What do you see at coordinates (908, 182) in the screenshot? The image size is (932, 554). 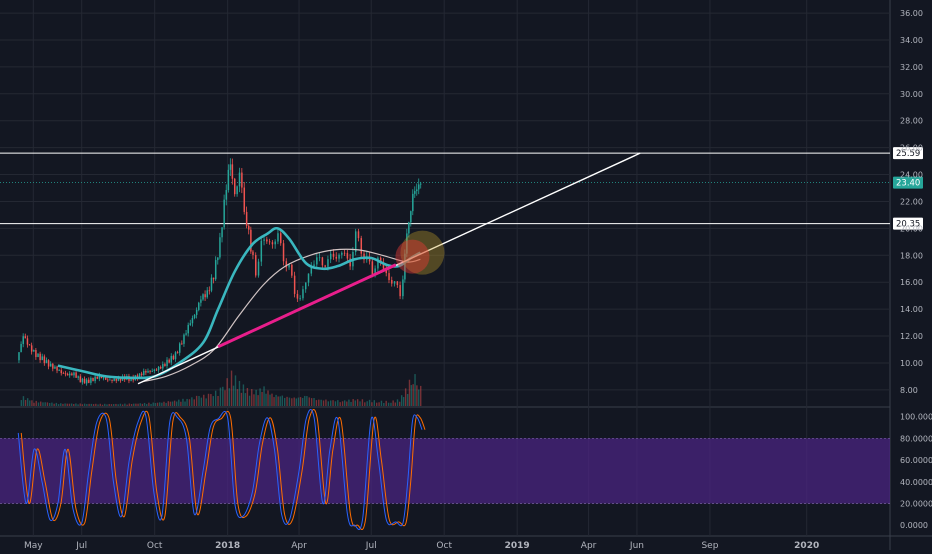 I see `last-price-tag` at bounding box center [908, 182].